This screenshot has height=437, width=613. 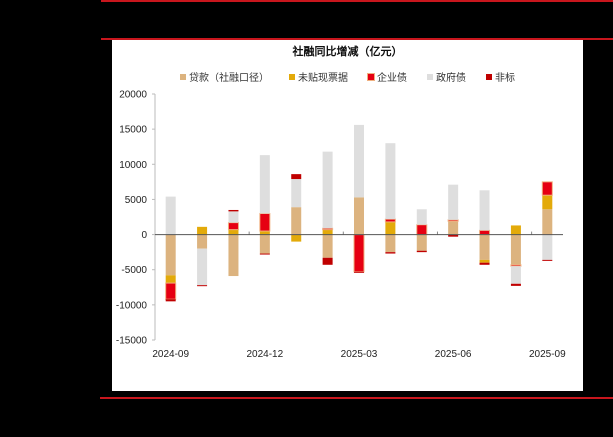 I want to click on legend-label: 非标, so click(x=505, y=78).